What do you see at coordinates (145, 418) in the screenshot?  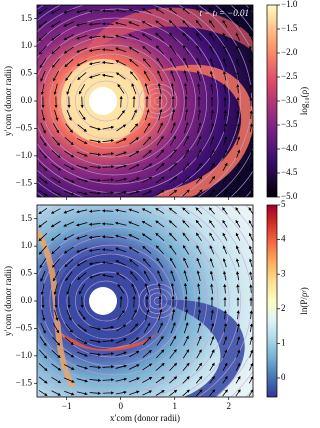 I see `x-axis-label: x′com (donor radii)` at bounding box center [145, 418].